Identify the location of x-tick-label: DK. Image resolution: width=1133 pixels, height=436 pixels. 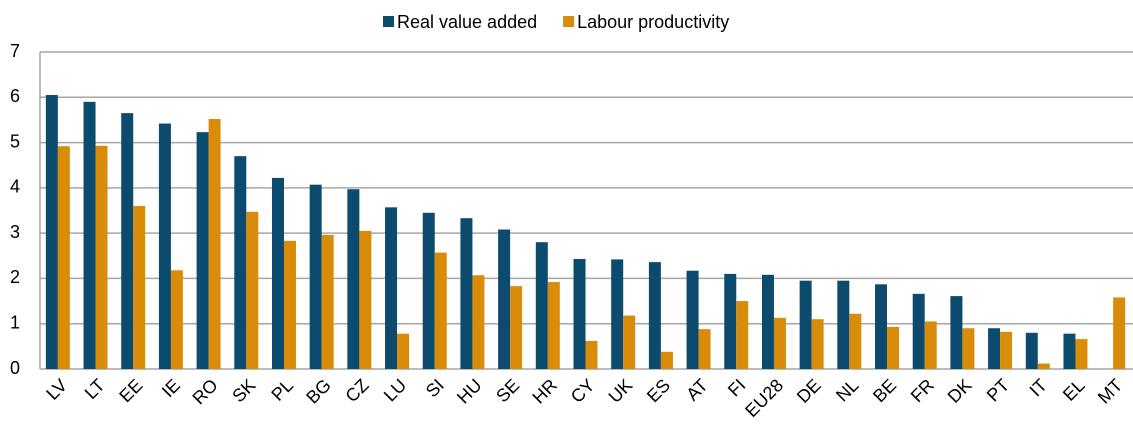
(960, 391).